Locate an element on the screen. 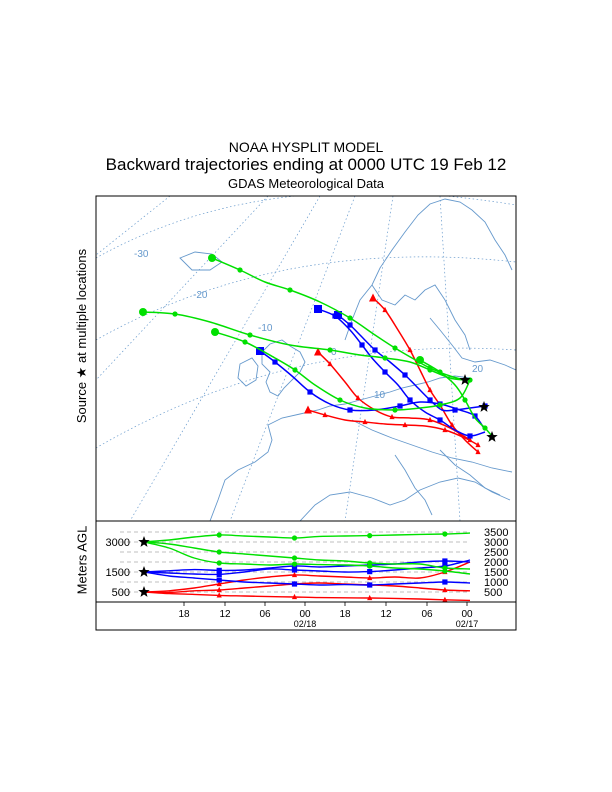 The image size is (612, 792). lon-label: -20 is located at coordinates (200, 295).